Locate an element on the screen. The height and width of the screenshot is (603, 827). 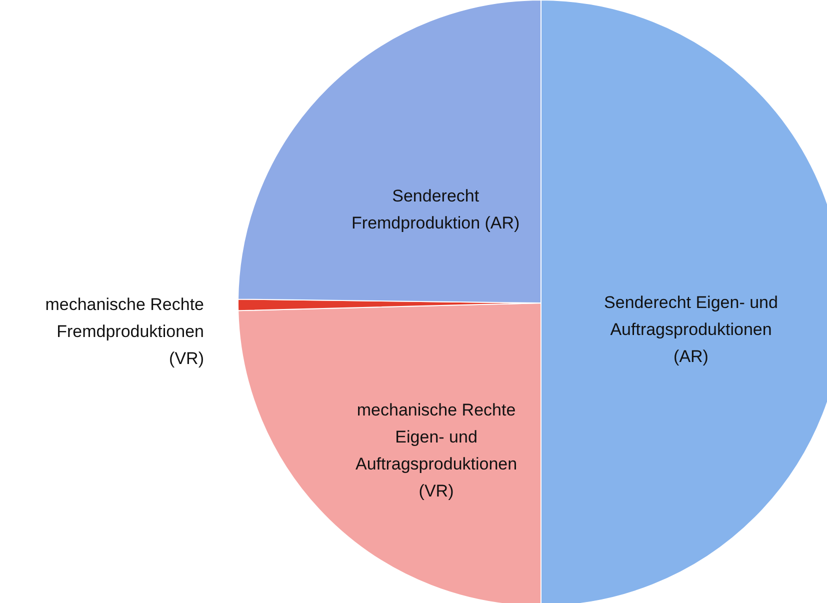
slice-label: Senderecht Eigen- und Auftragsproduktionen (AR) is located at coordinates (691, 329).